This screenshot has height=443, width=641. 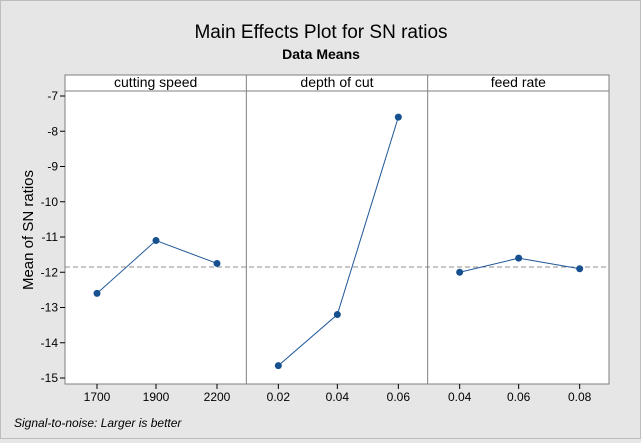 What do you see at coordinates (321, 54) in the screenshot?
I see `chart-subtitle: Data Means` at bounding box center [321, 54].